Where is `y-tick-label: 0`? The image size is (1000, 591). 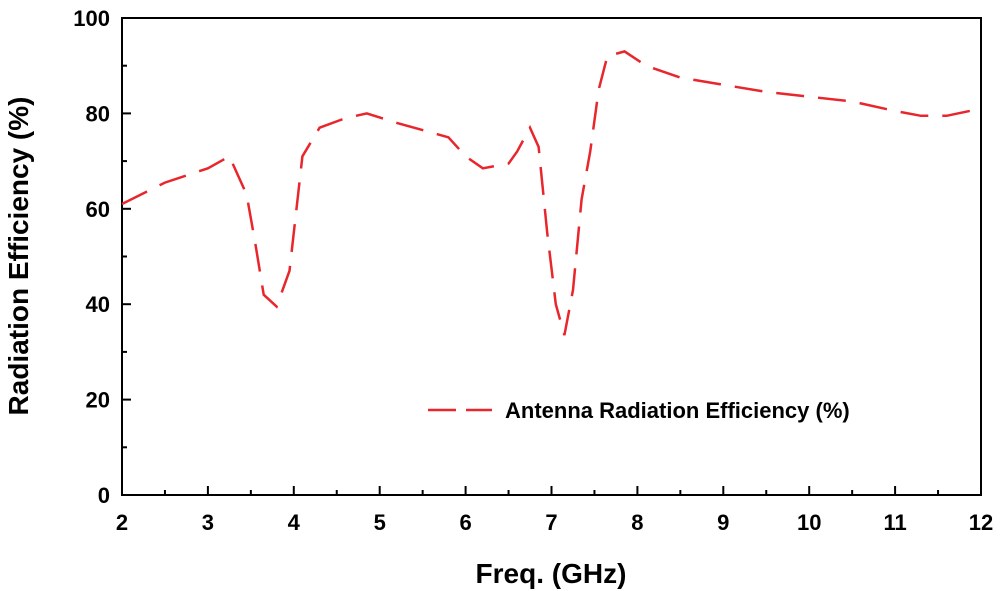
y-tick-label: 0 is located at coordinates (104, 495).